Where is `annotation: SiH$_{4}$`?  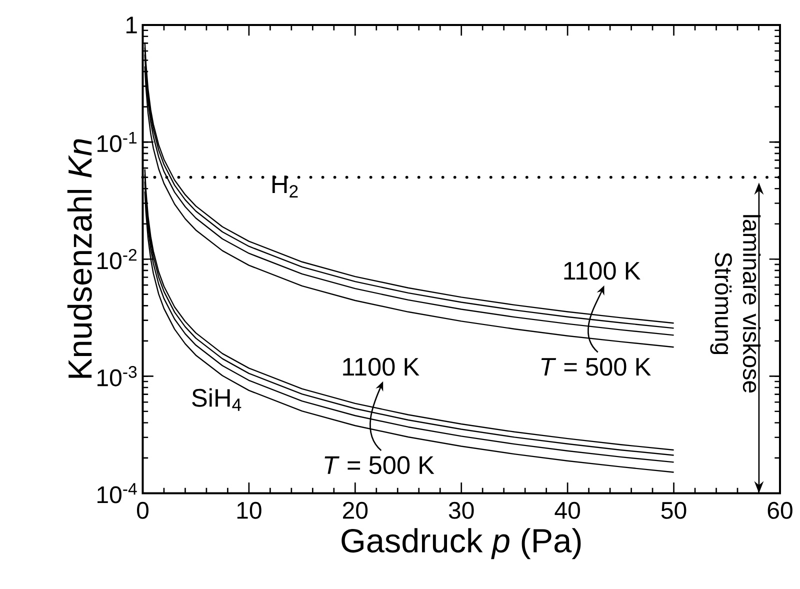 annotation: SiH$_{4}$ is located at coordinates (217, 399).